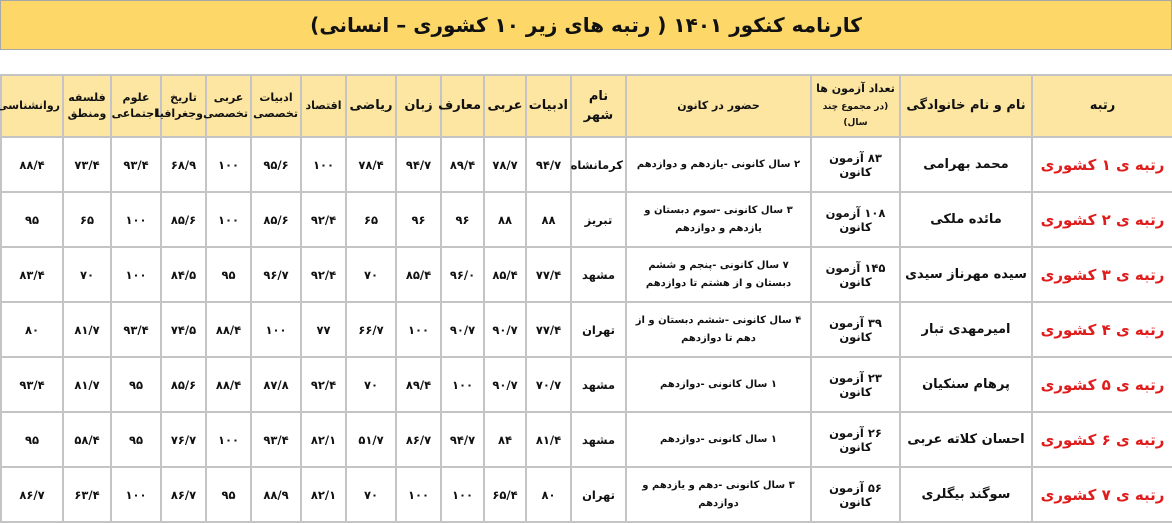 The height and width of the screenshot is (523, 1172). Describe the element at coordinates (462, 329) in the screenshot. I see `cell-maaref: ۹۰/۷` at that location.